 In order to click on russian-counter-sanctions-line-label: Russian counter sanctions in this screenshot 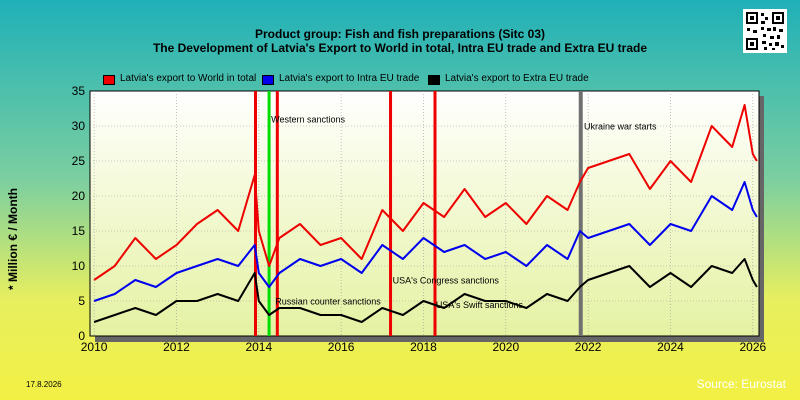, I will do `click(328, 302)`.